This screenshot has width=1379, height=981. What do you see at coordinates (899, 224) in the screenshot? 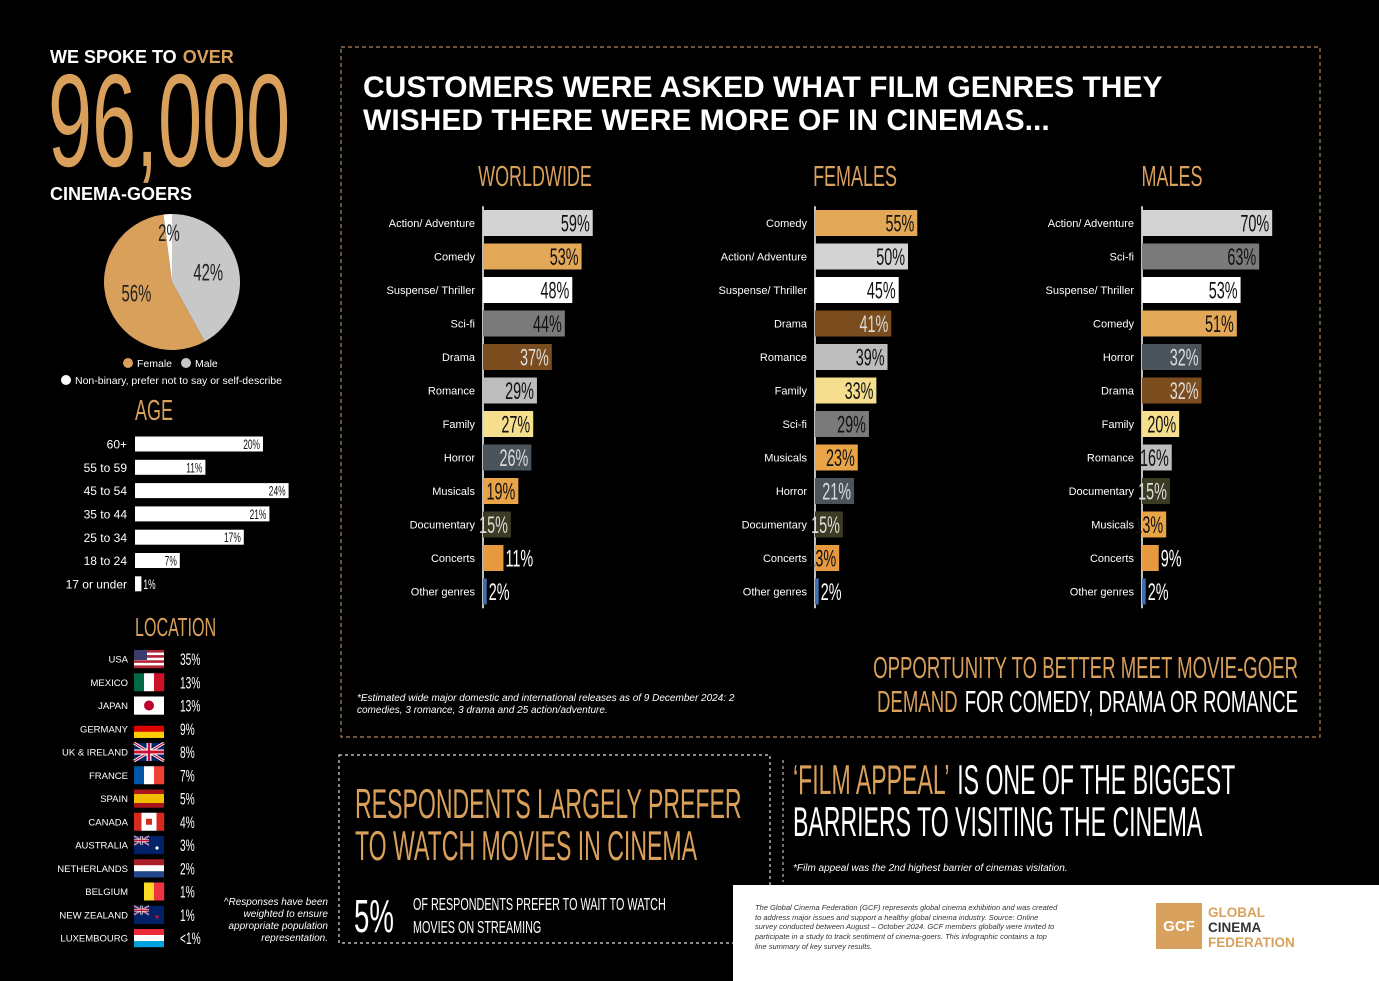
I see `value-label: 55%` at bounding box center [899, 224].